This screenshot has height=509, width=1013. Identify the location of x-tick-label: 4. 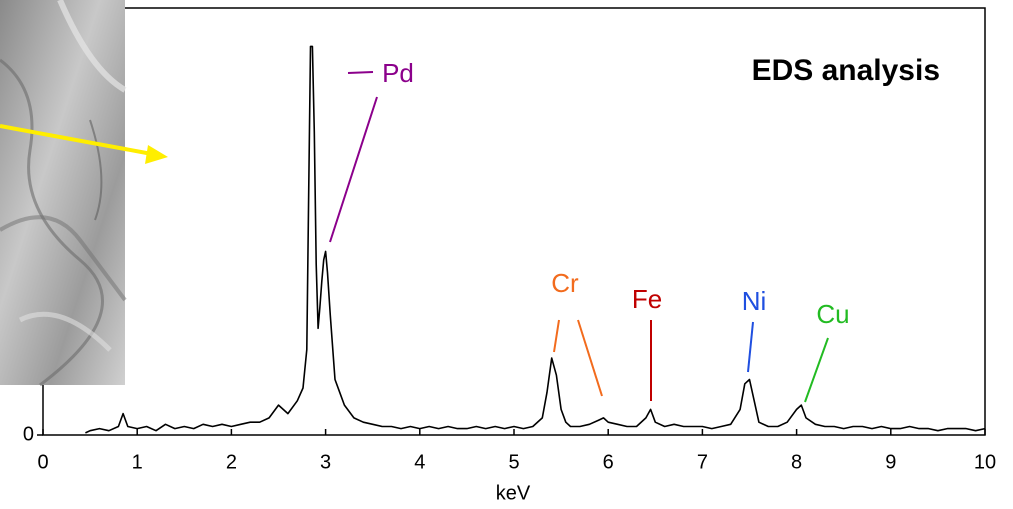
(419, 462).